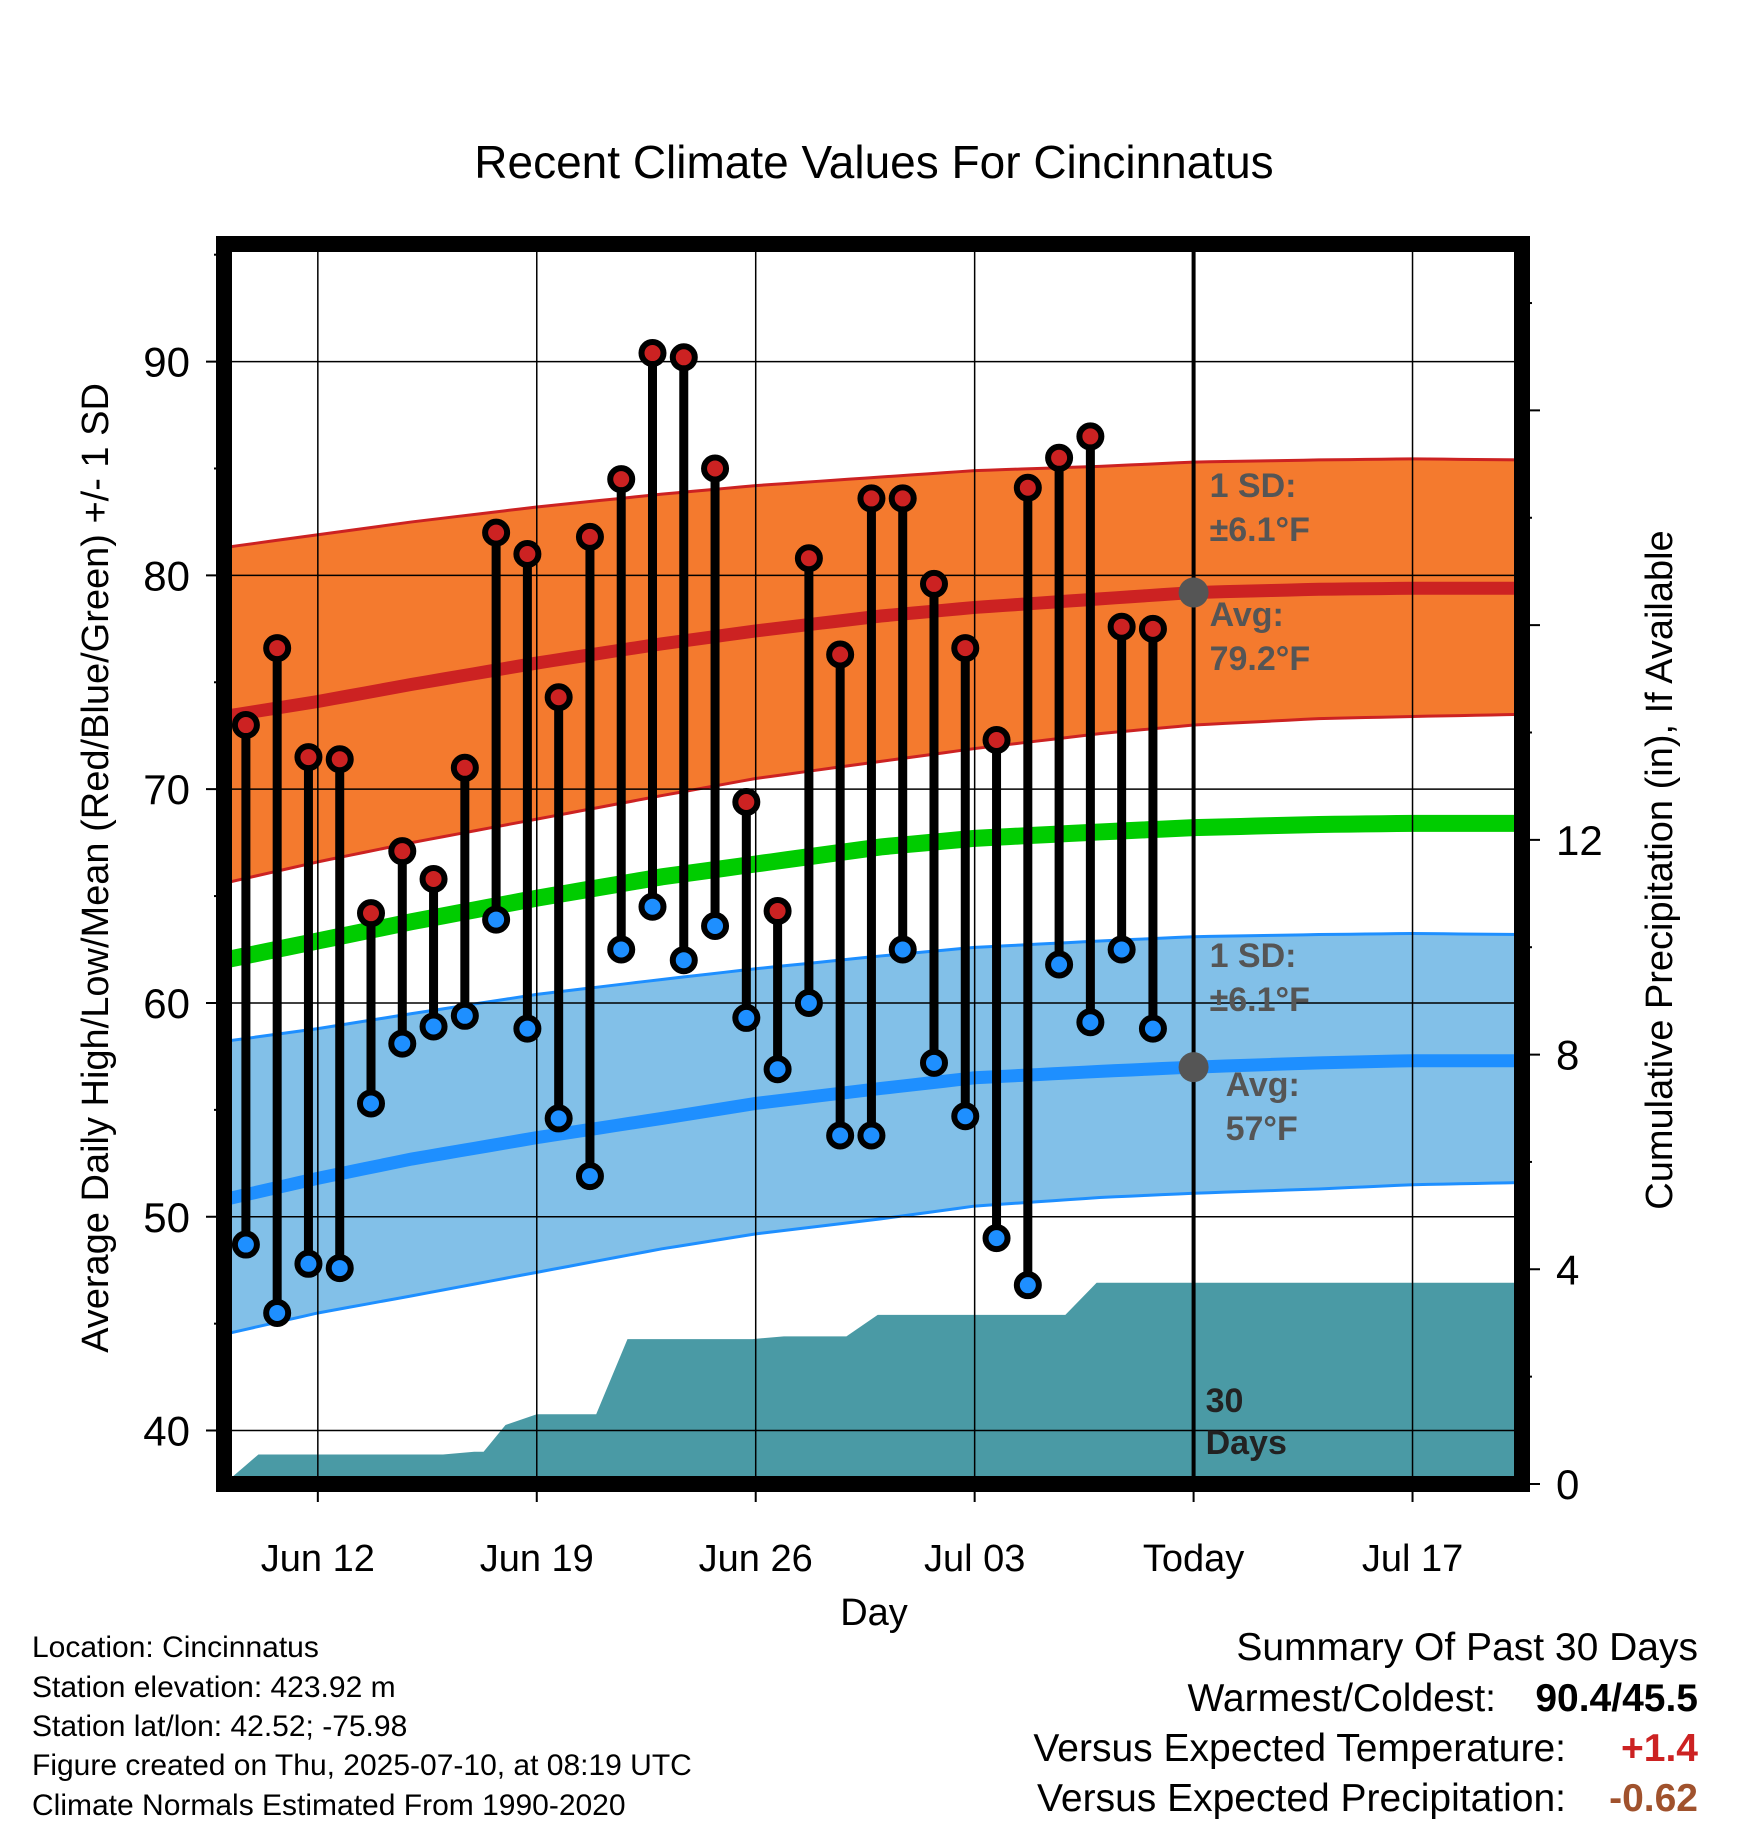  What do you see at coordinates (1225, 1401) in the screenshot?
I see `today-days-number: 30` at bounding box center [1225, 1401].